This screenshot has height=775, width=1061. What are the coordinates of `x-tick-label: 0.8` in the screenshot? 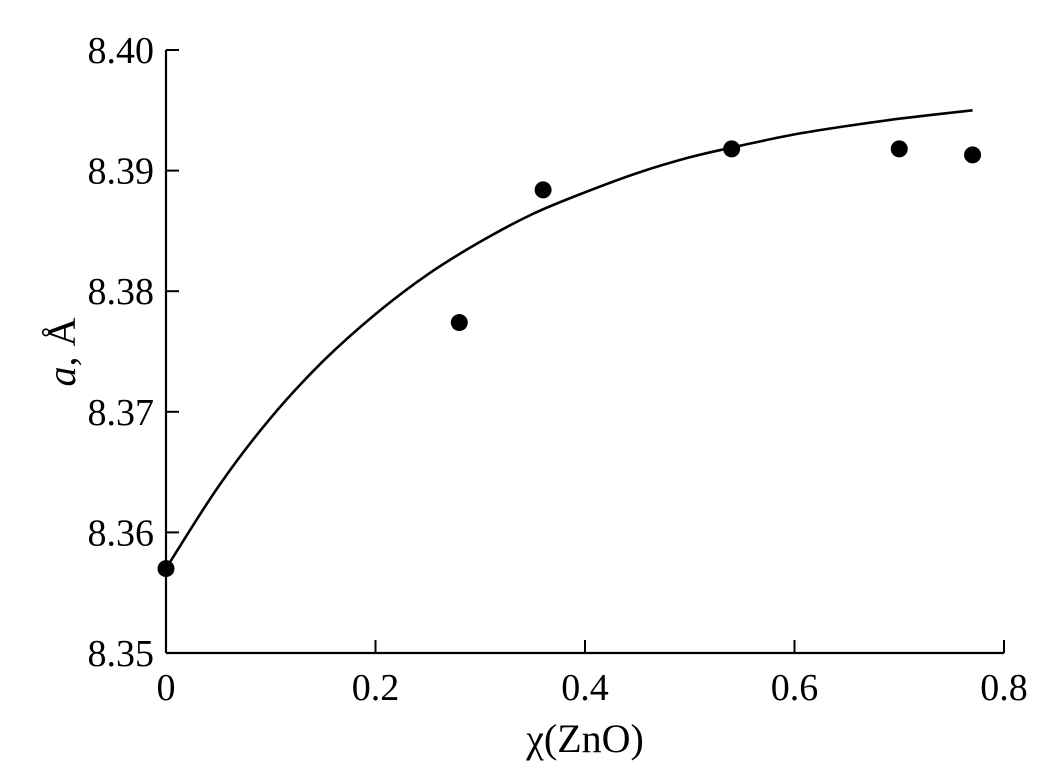 It's located at (1004, 688).